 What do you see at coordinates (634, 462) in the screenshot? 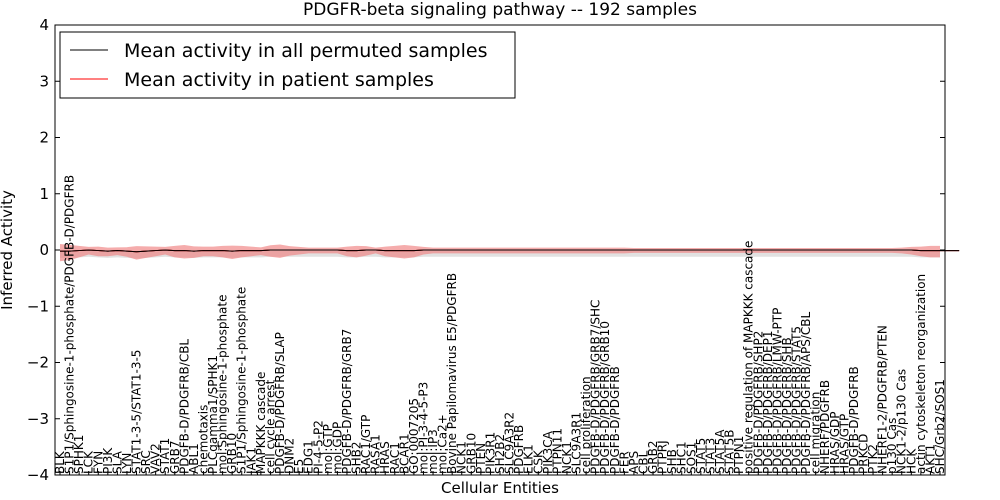
I see `x-tick-label: APS` at bounding box center [634, 462].